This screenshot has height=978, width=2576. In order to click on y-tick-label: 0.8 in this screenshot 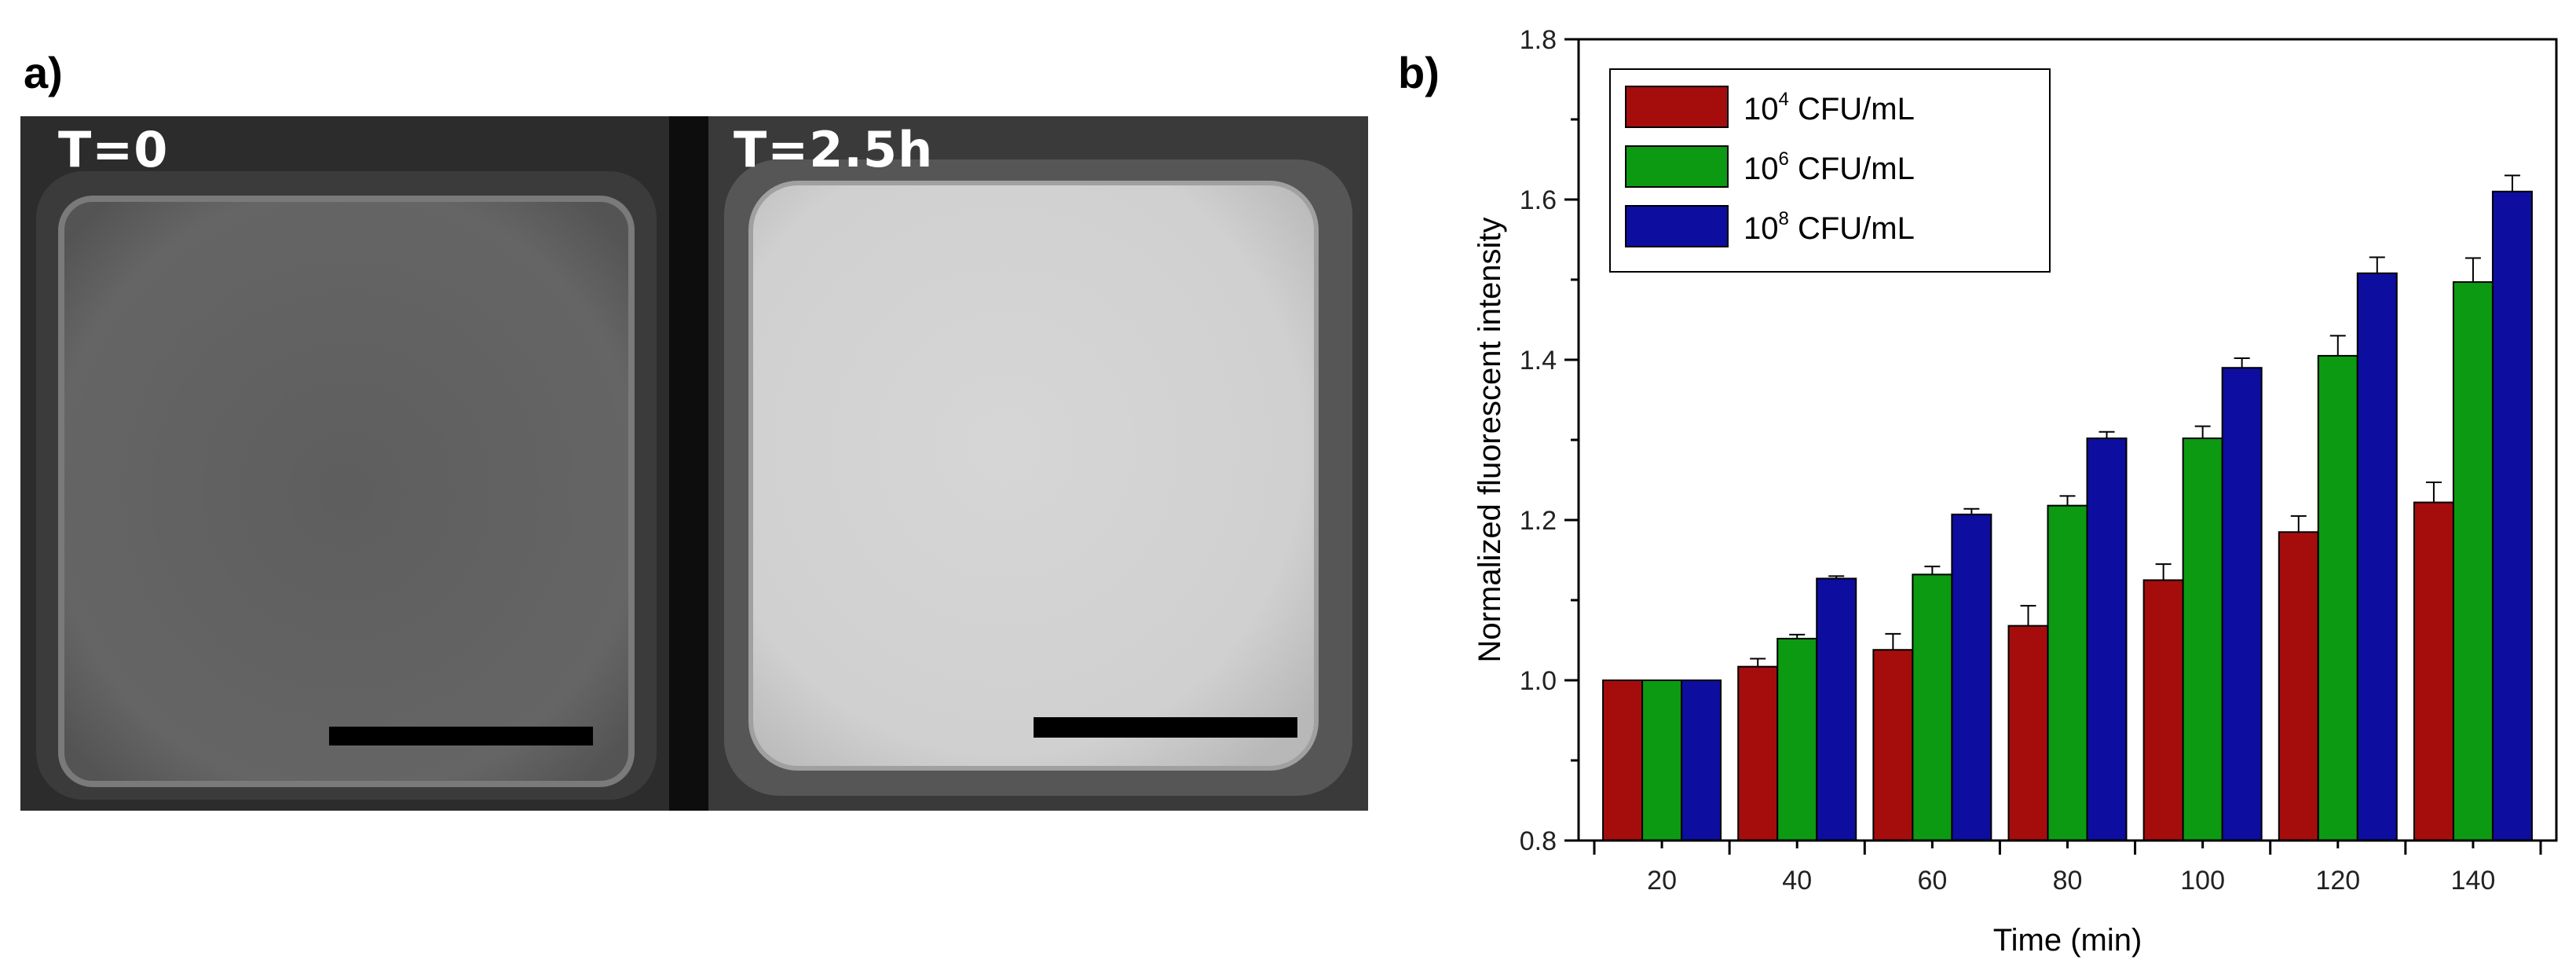, I will do `click(1539, 841)`.